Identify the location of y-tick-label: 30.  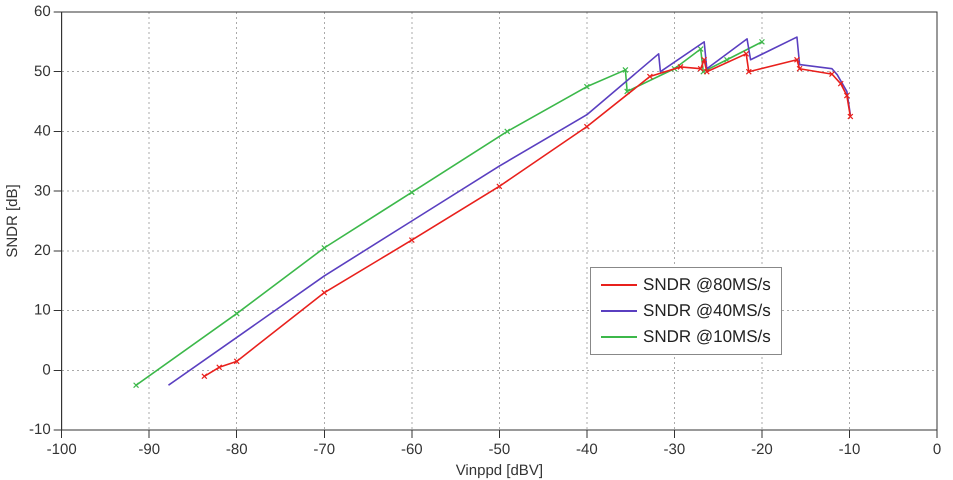
(42, 191).